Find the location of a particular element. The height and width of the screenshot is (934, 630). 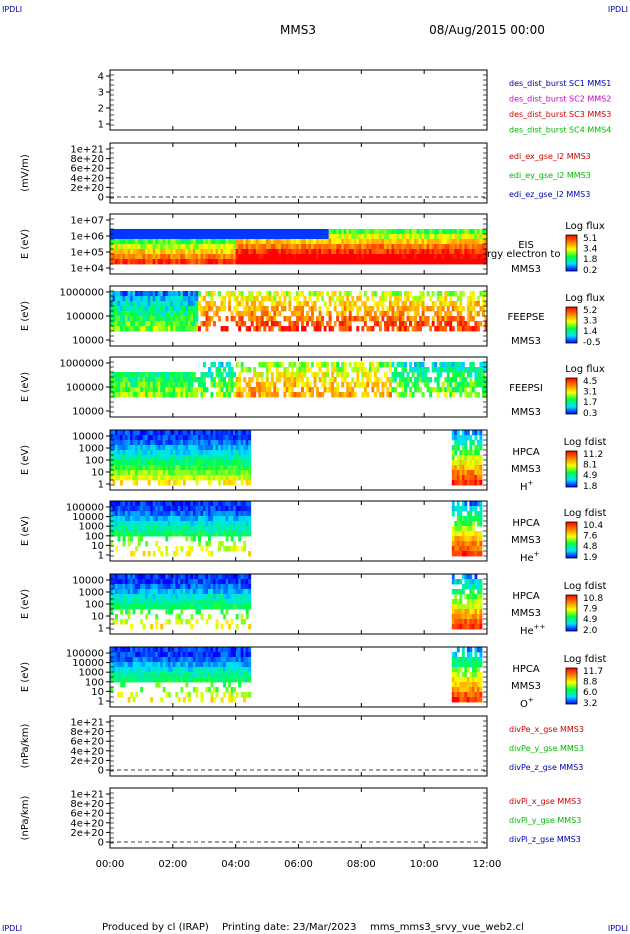

corner-label-bottom-right: IPDLI is located at coordinates (618, 928).